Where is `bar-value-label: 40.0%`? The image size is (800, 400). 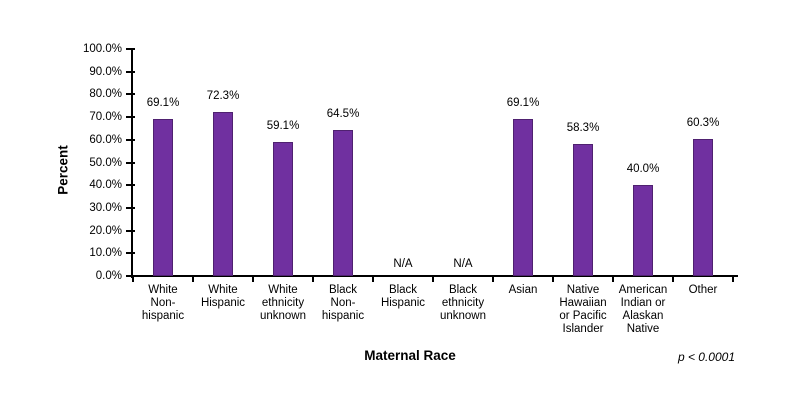
bar-value-label: 40.0% is located at coordinates (643, 169).